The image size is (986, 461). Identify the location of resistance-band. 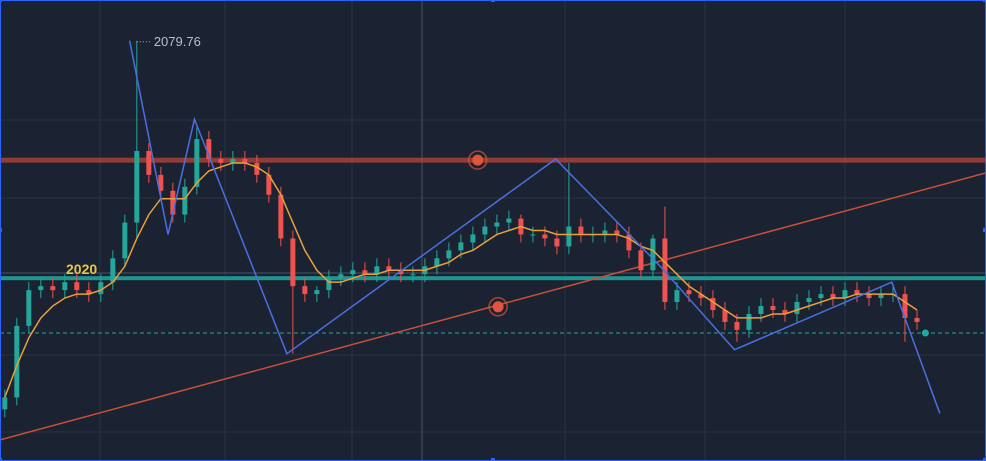
(493, 160).